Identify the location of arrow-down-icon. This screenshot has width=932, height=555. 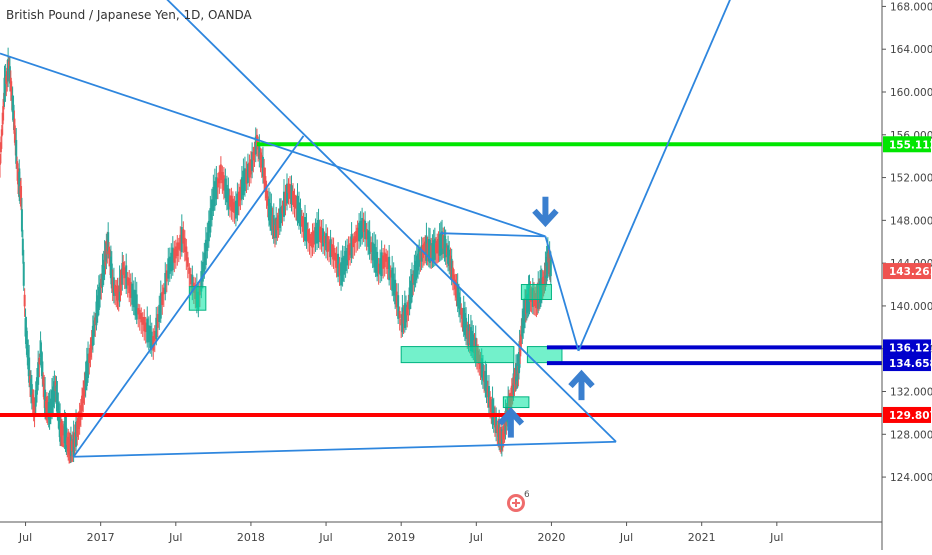
(545, 212).